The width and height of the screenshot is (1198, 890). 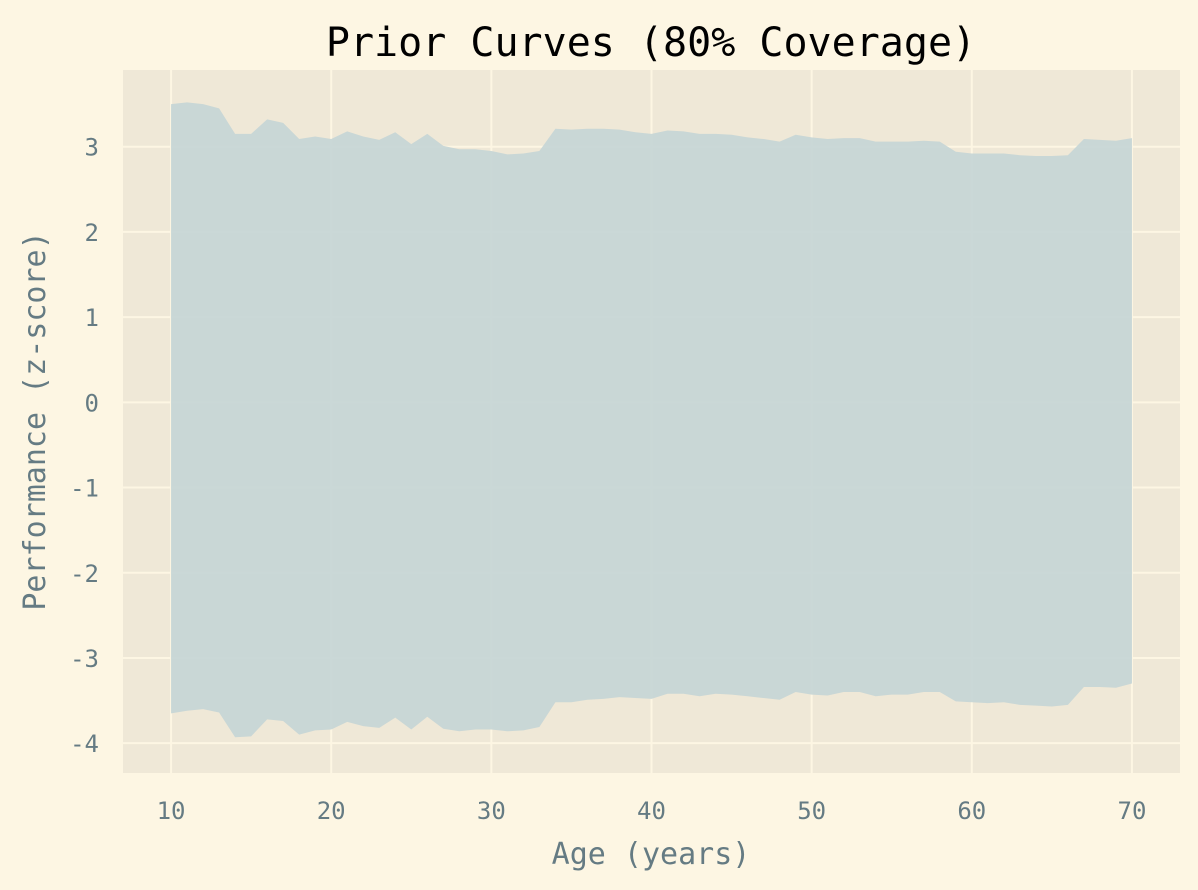 I want to click on y-tick-label: -2, so click(x=84, y=574).